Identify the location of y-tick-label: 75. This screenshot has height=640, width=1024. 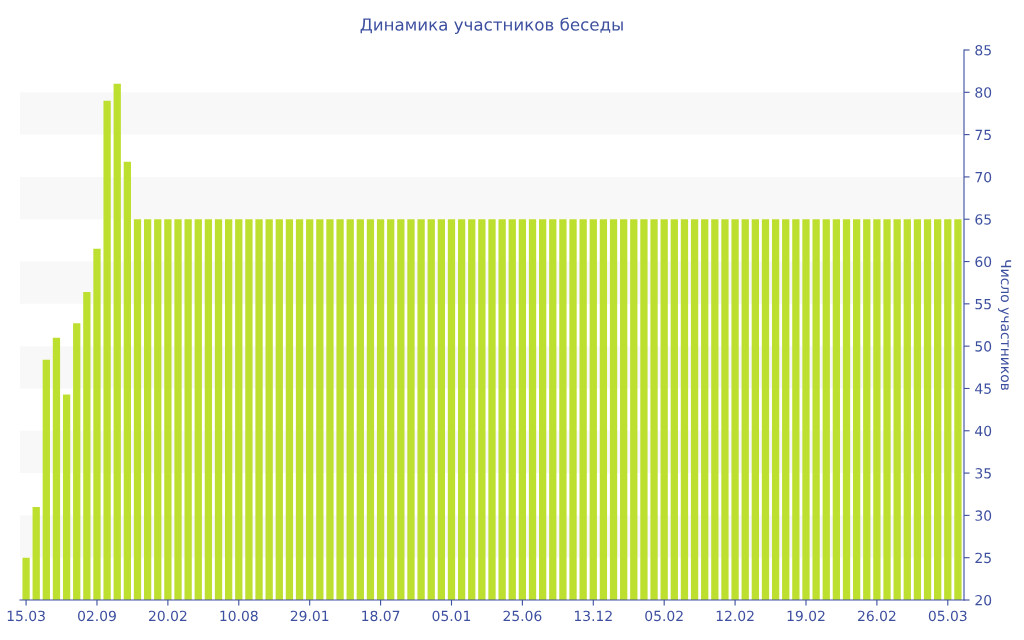
(983, 135).